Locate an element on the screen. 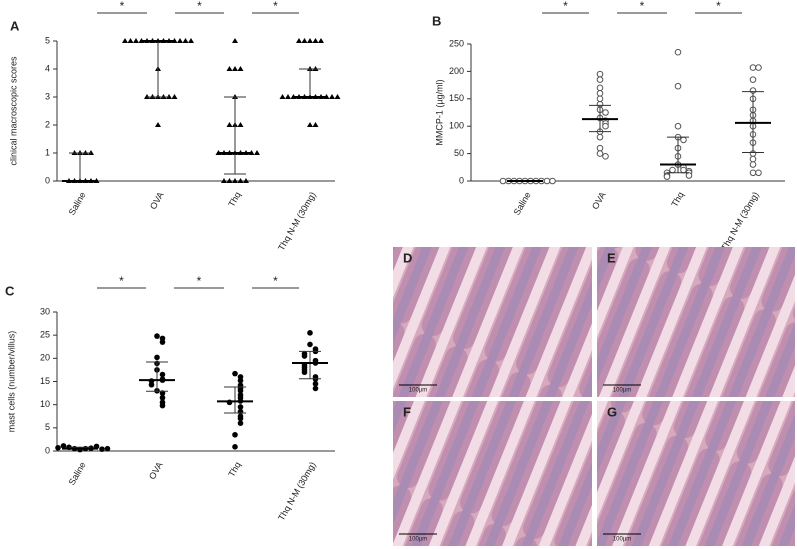  y-tick-label: 15 is located at coordinates (45, 381).